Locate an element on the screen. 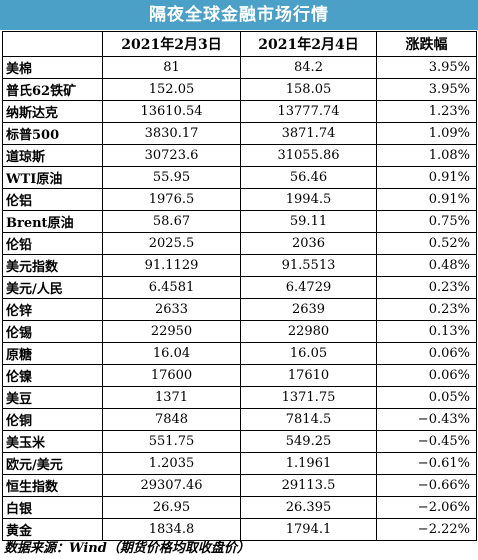 The width and height of the screenshot is (478, 560). instrument-name: 美豆 is located at coordinates (52, 397).